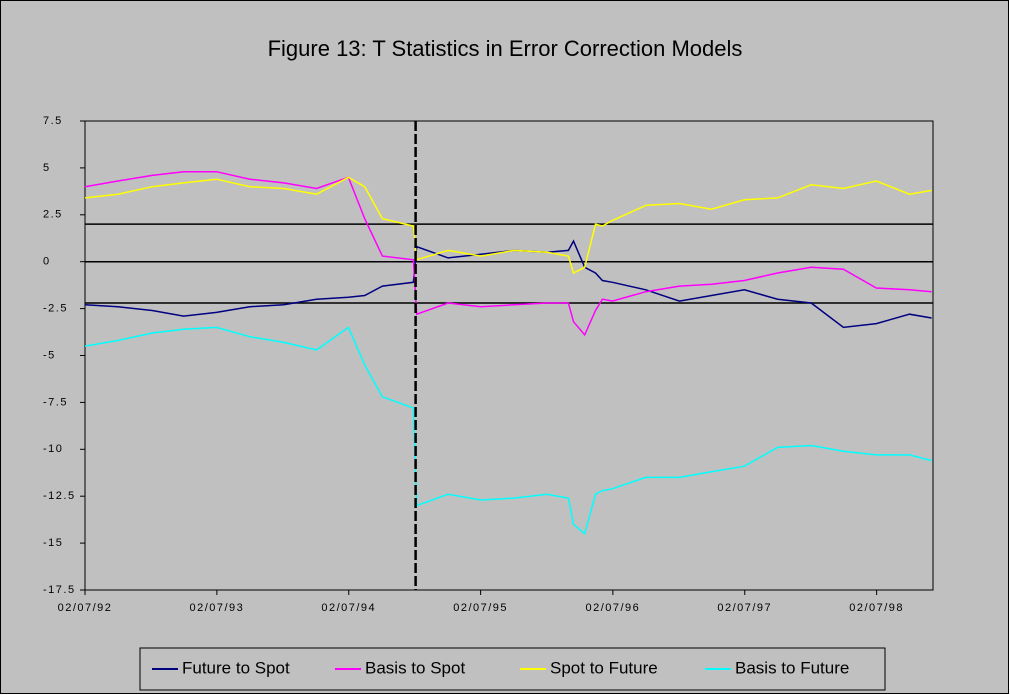  I want to click on x-tick-label: 02/07/92, so click(85, 608).